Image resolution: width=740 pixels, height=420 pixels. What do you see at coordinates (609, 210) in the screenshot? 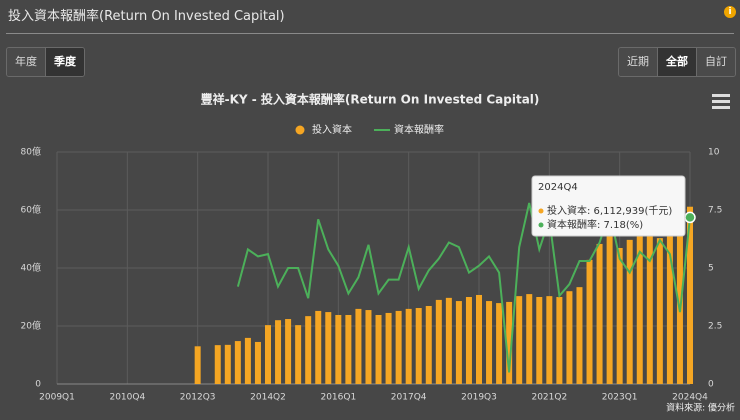
I see `tooltip-line: 投入資本: 6,112,939(千元)` at bounding box center [609, 210].